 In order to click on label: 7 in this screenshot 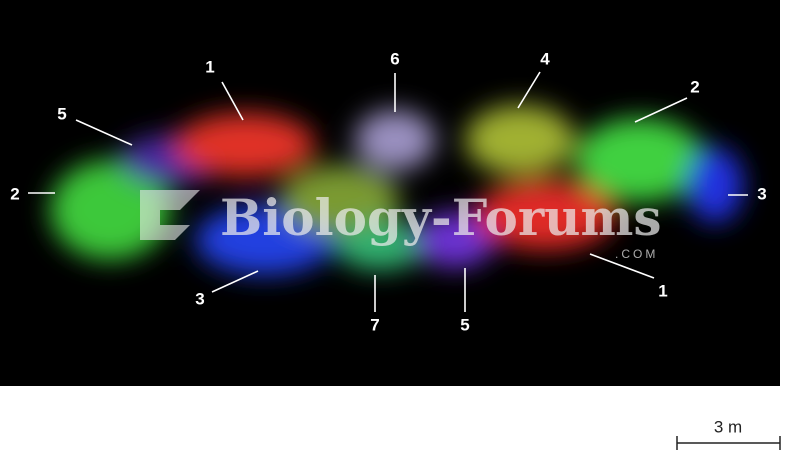, I will do `click(374, 324)`.